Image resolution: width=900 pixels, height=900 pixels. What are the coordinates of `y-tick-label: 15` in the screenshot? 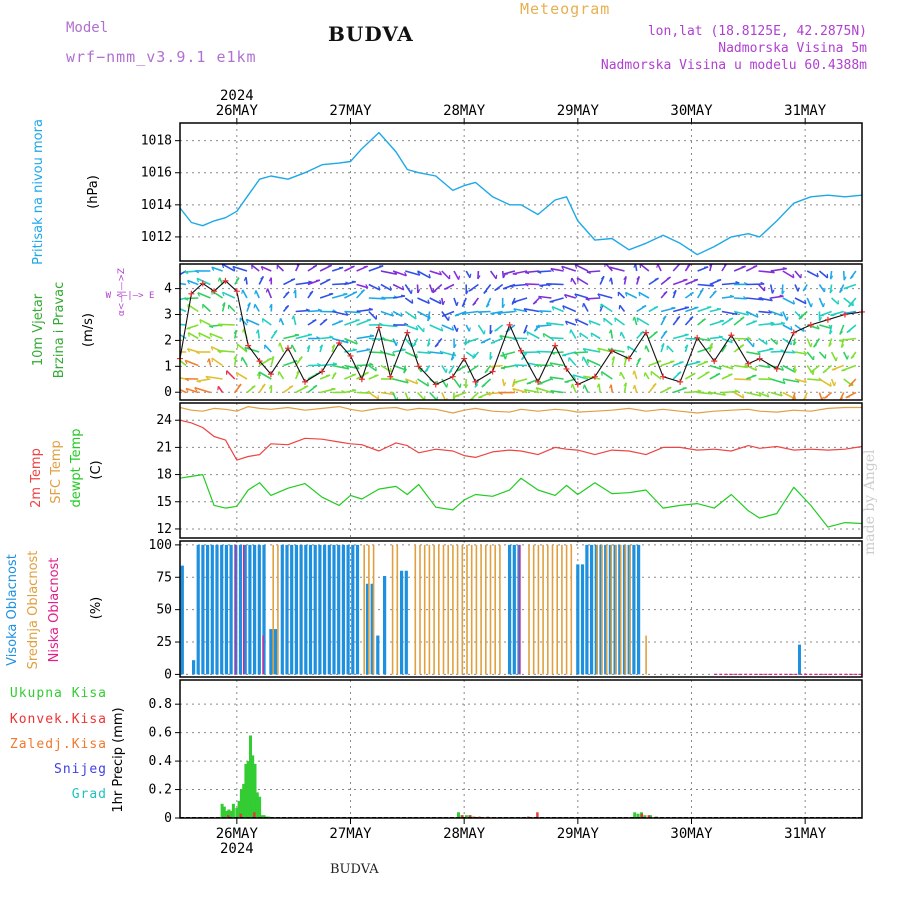 It's located at (164, 502).